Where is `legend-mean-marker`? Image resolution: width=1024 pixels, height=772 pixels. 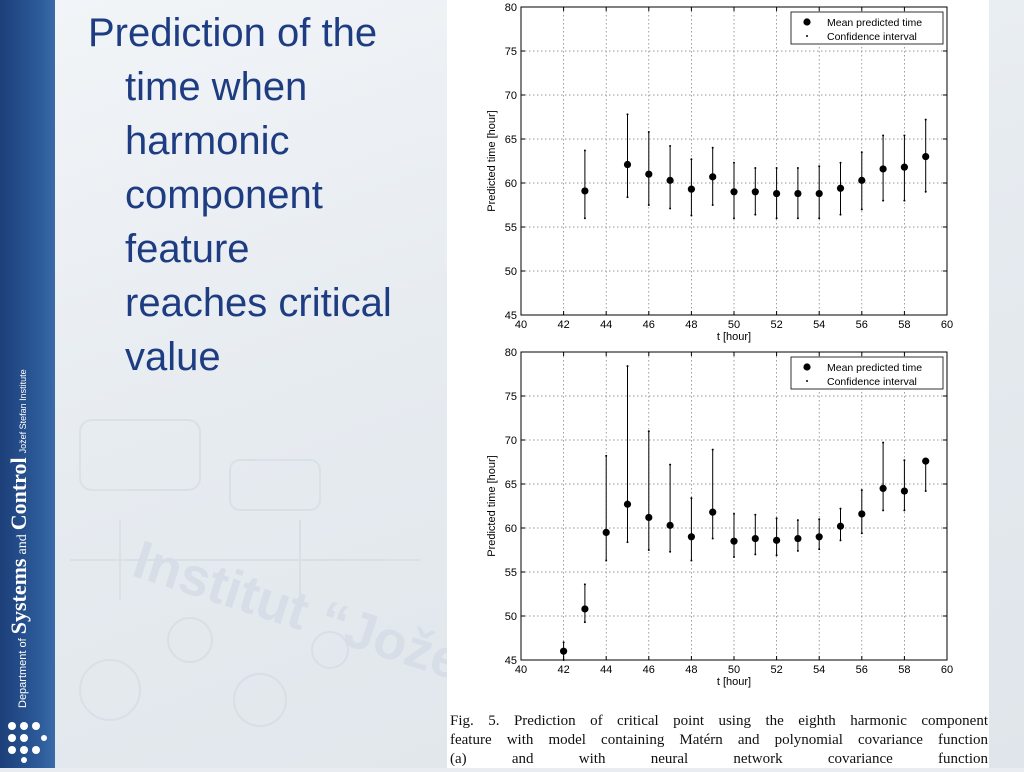
legend-mean-marker is located at coordinates (807, 22).